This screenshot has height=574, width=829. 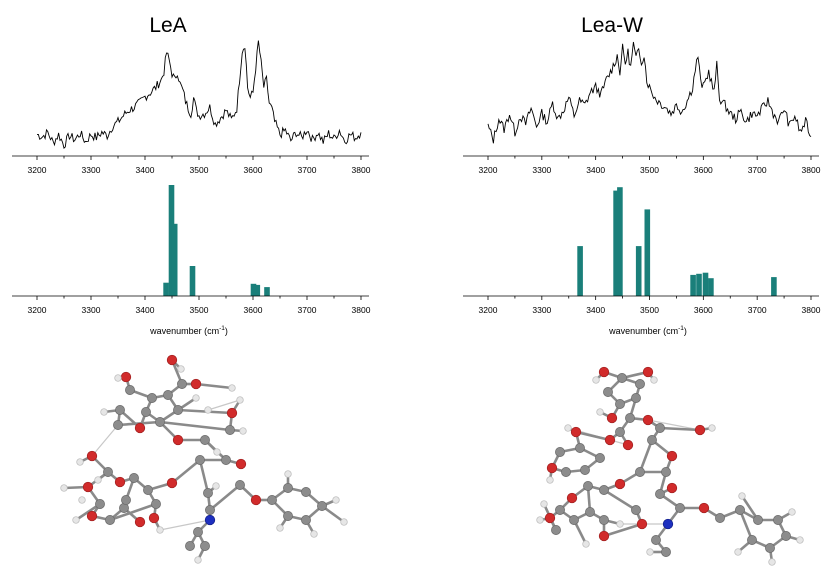 What do you see at coordinates (595, 310) in the screenshot?
I see `bar-axis-tick-label: 3400` at bounding box center [595, 310].